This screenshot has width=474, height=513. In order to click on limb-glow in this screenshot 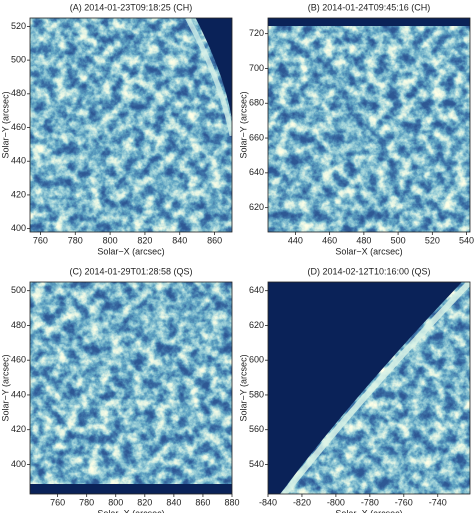, I will do `click(208, 77)`.